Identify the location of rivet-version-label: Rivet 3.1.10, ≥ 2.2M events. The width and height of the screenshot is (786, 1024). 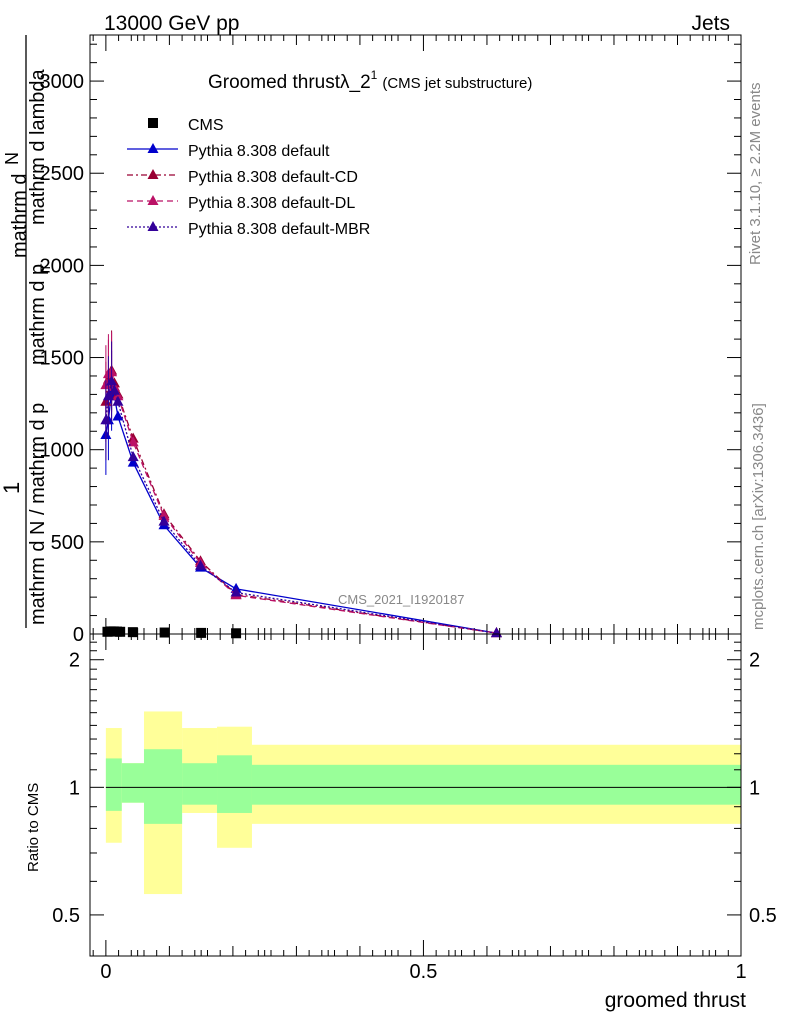
(755, 174).